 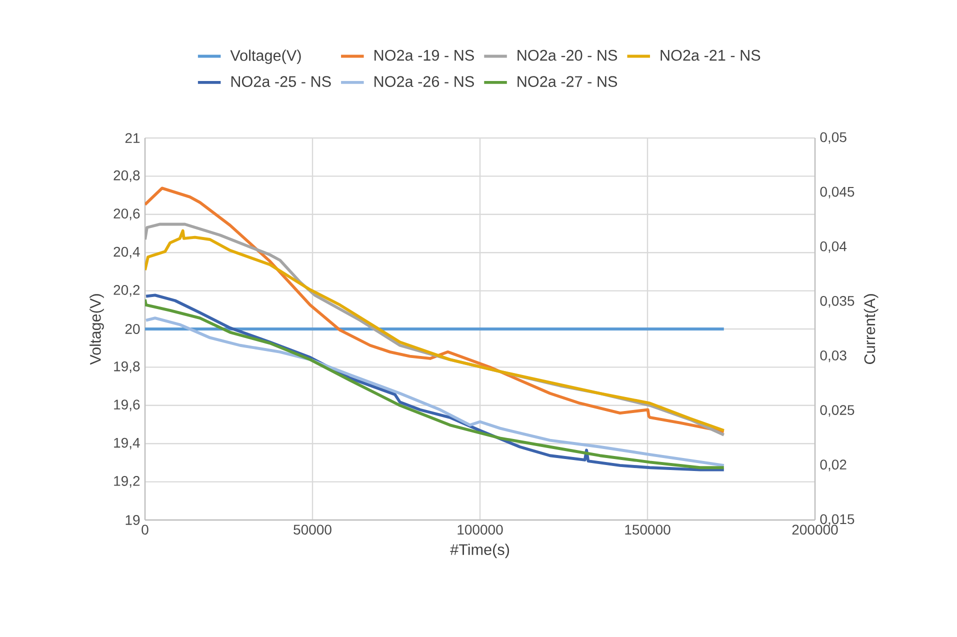 I want to click on legend-label: NO2a -27 - NS, so click(x=568, y=81).